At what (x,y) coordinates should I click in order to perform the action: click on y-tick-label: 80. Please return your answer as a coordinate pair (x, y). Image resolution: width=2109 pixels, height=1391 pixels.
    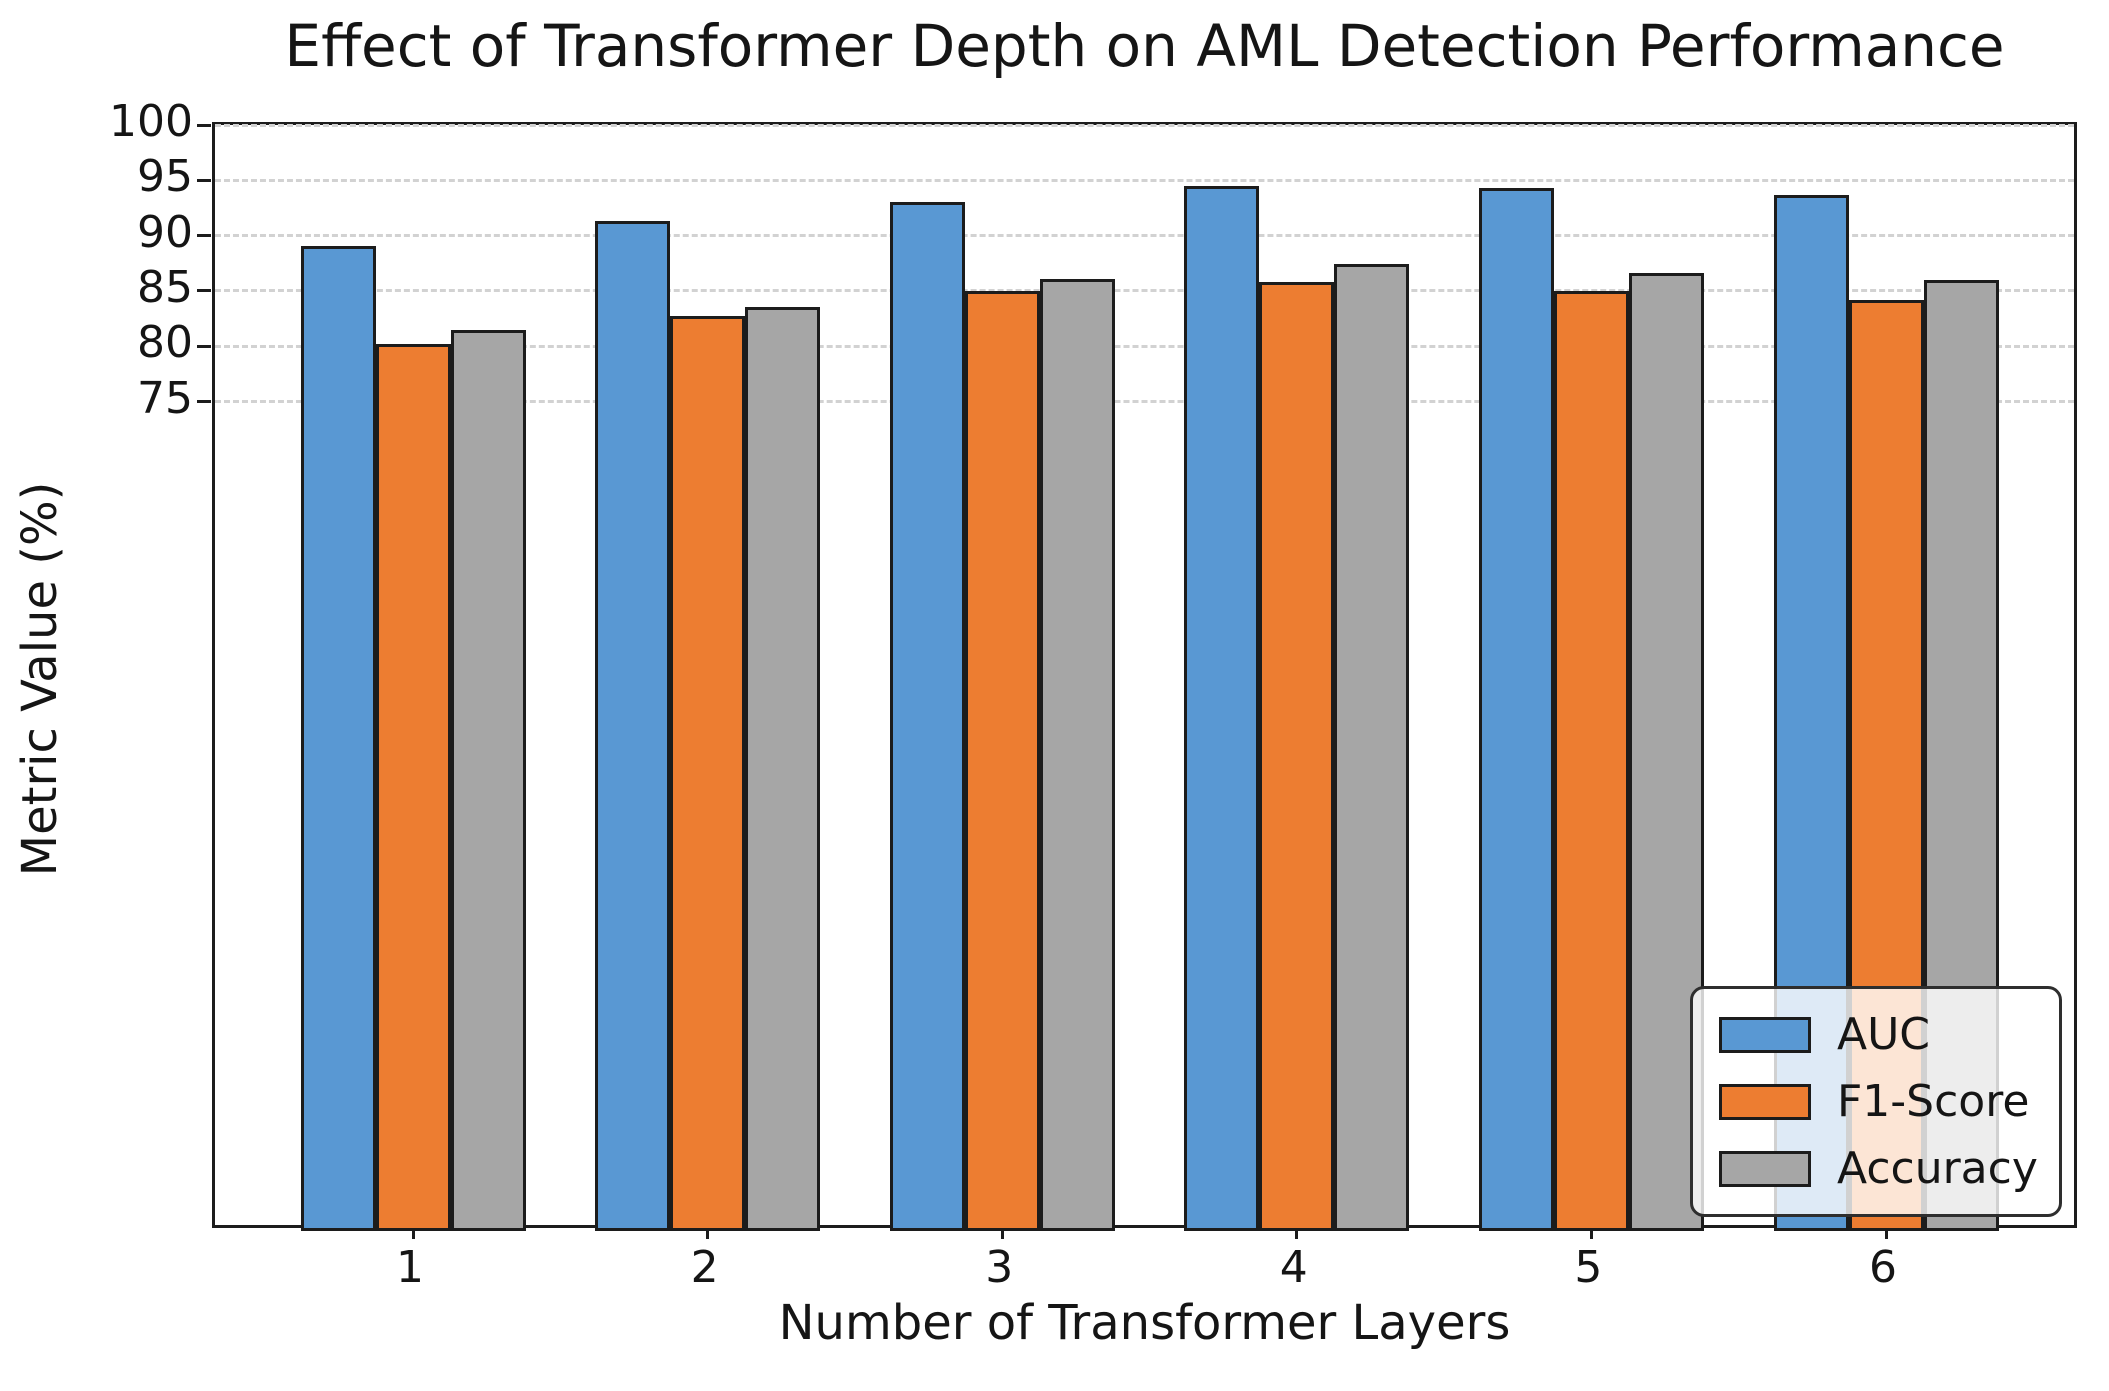
    Looking at the image, I should click on (165, 343).